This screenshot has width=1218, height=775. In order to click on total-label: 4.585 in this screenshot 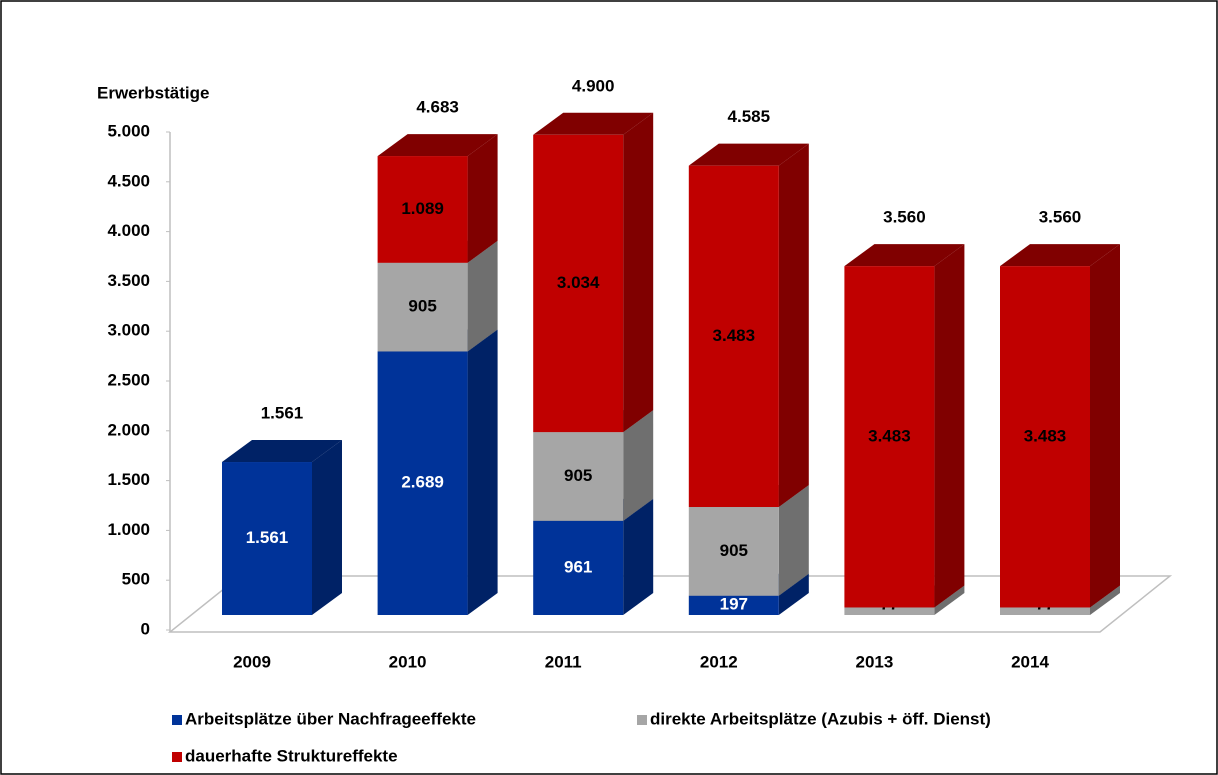, I will do `click(749, 116)`.